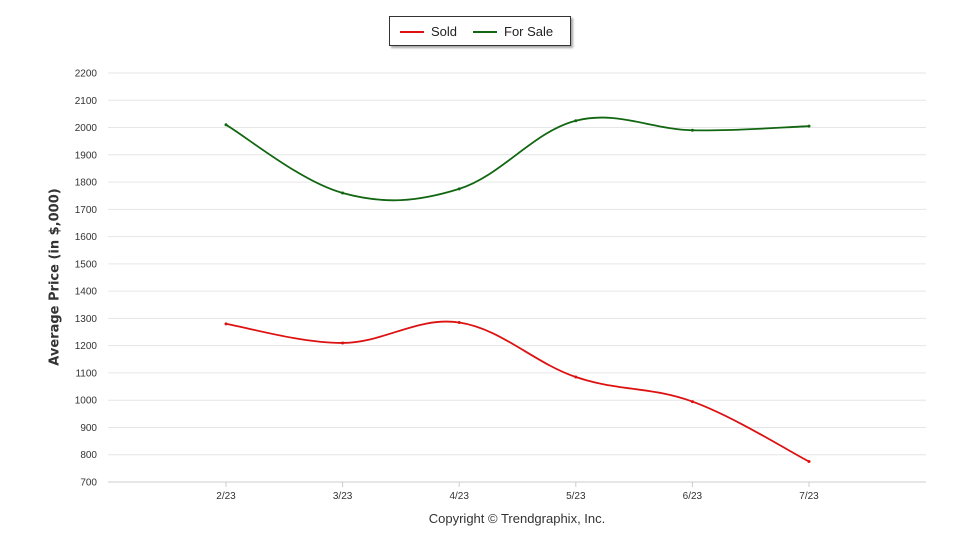  What do you see at coordinates (86, 319) in the screenshot?
I see `y-tick-label: 1300` at bounding box center [86, 319].